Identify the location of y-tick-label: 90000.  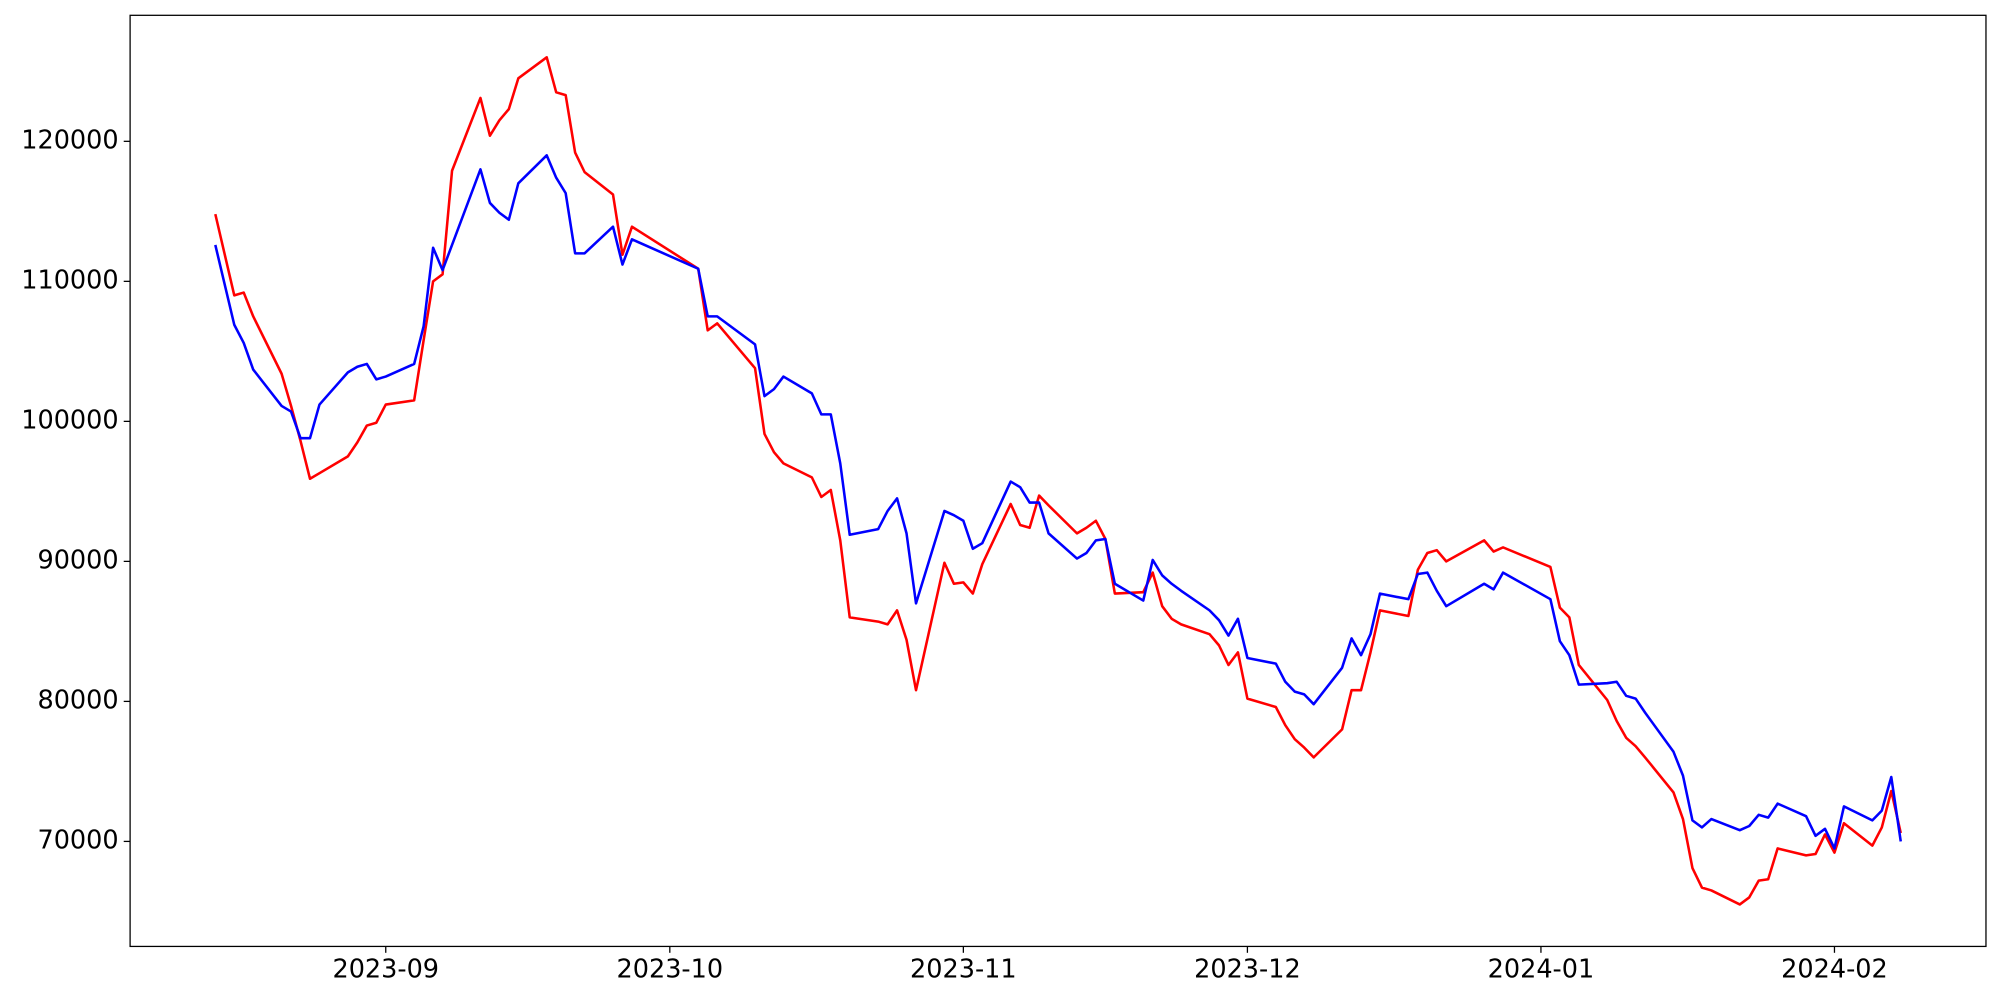
(77, 560).